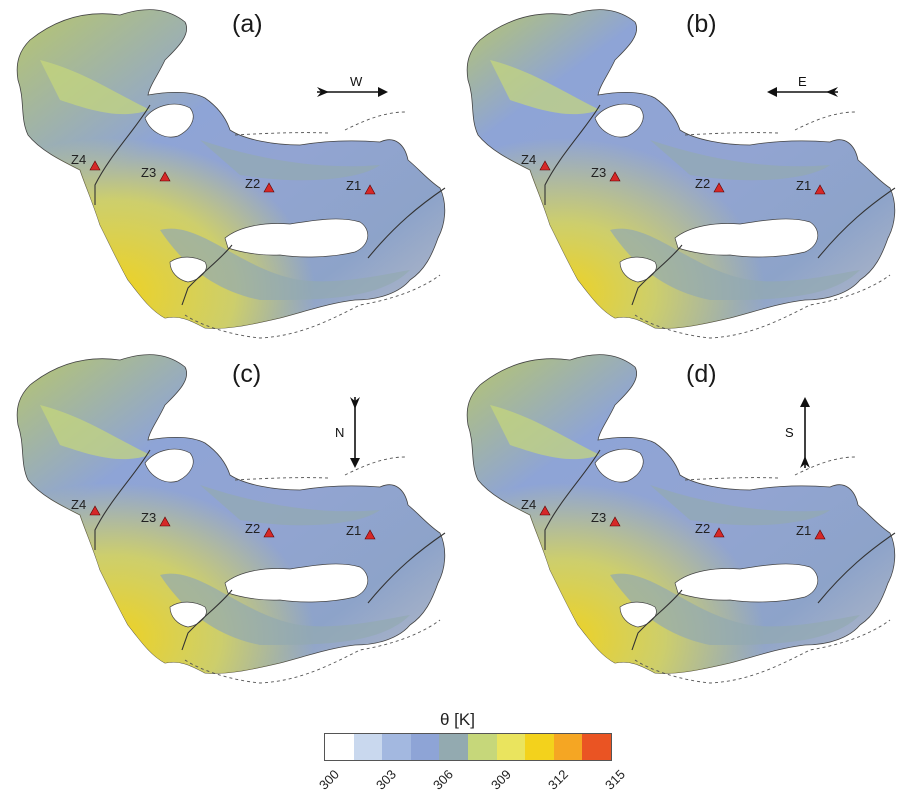 The height and width of the screenshot is (799, 903). I want to click on colorbar, so click(468, 747).